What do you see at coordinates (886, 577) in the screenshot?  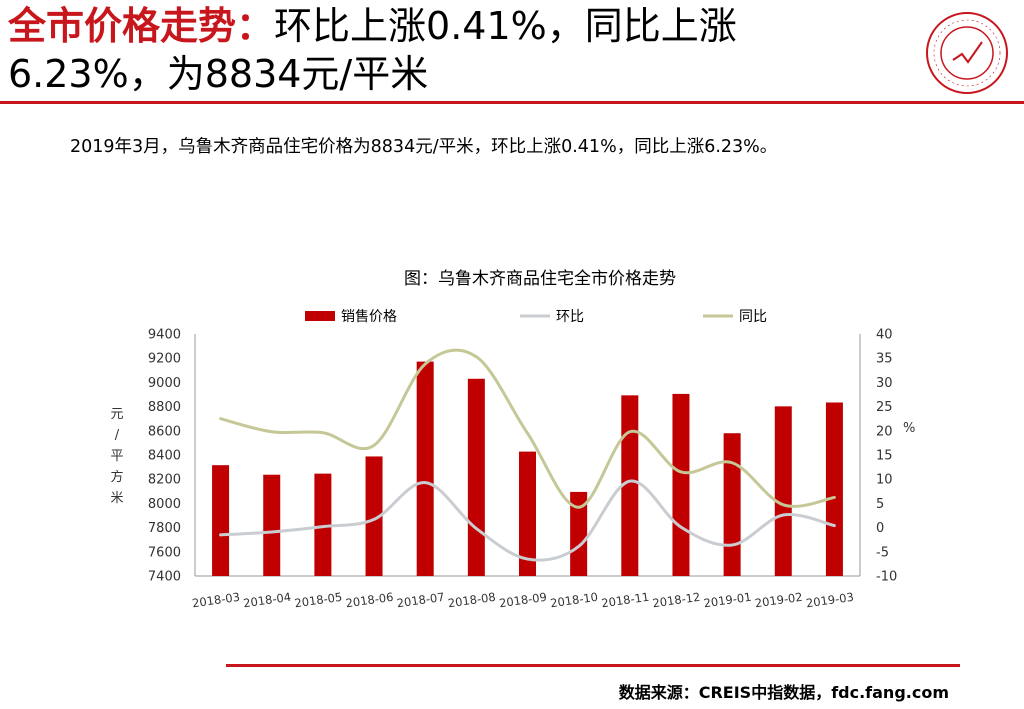 I see `y-right-tick-label: -10` at bounding box center [886, 577].